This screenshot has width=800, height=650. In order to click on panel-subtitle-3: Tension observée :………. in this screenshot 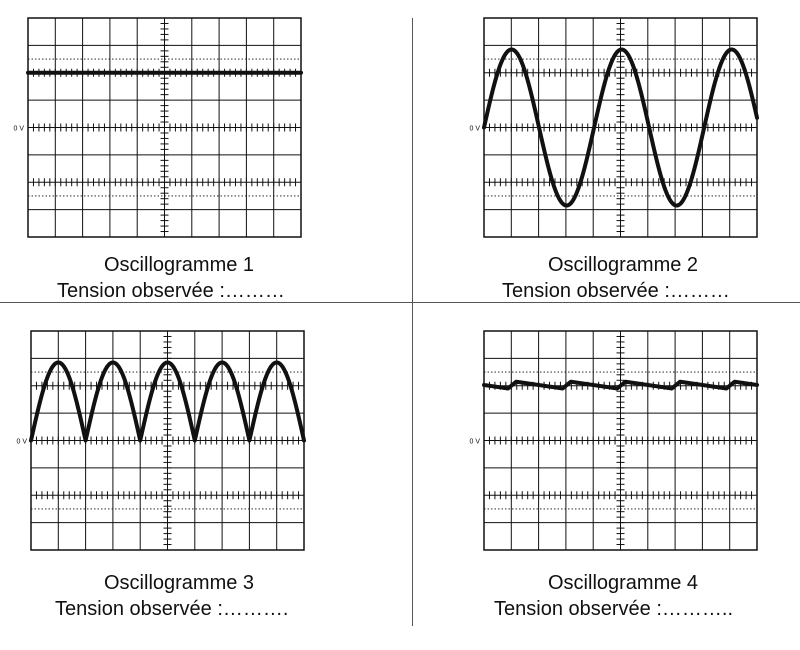, I will do `click(172, 609)`.